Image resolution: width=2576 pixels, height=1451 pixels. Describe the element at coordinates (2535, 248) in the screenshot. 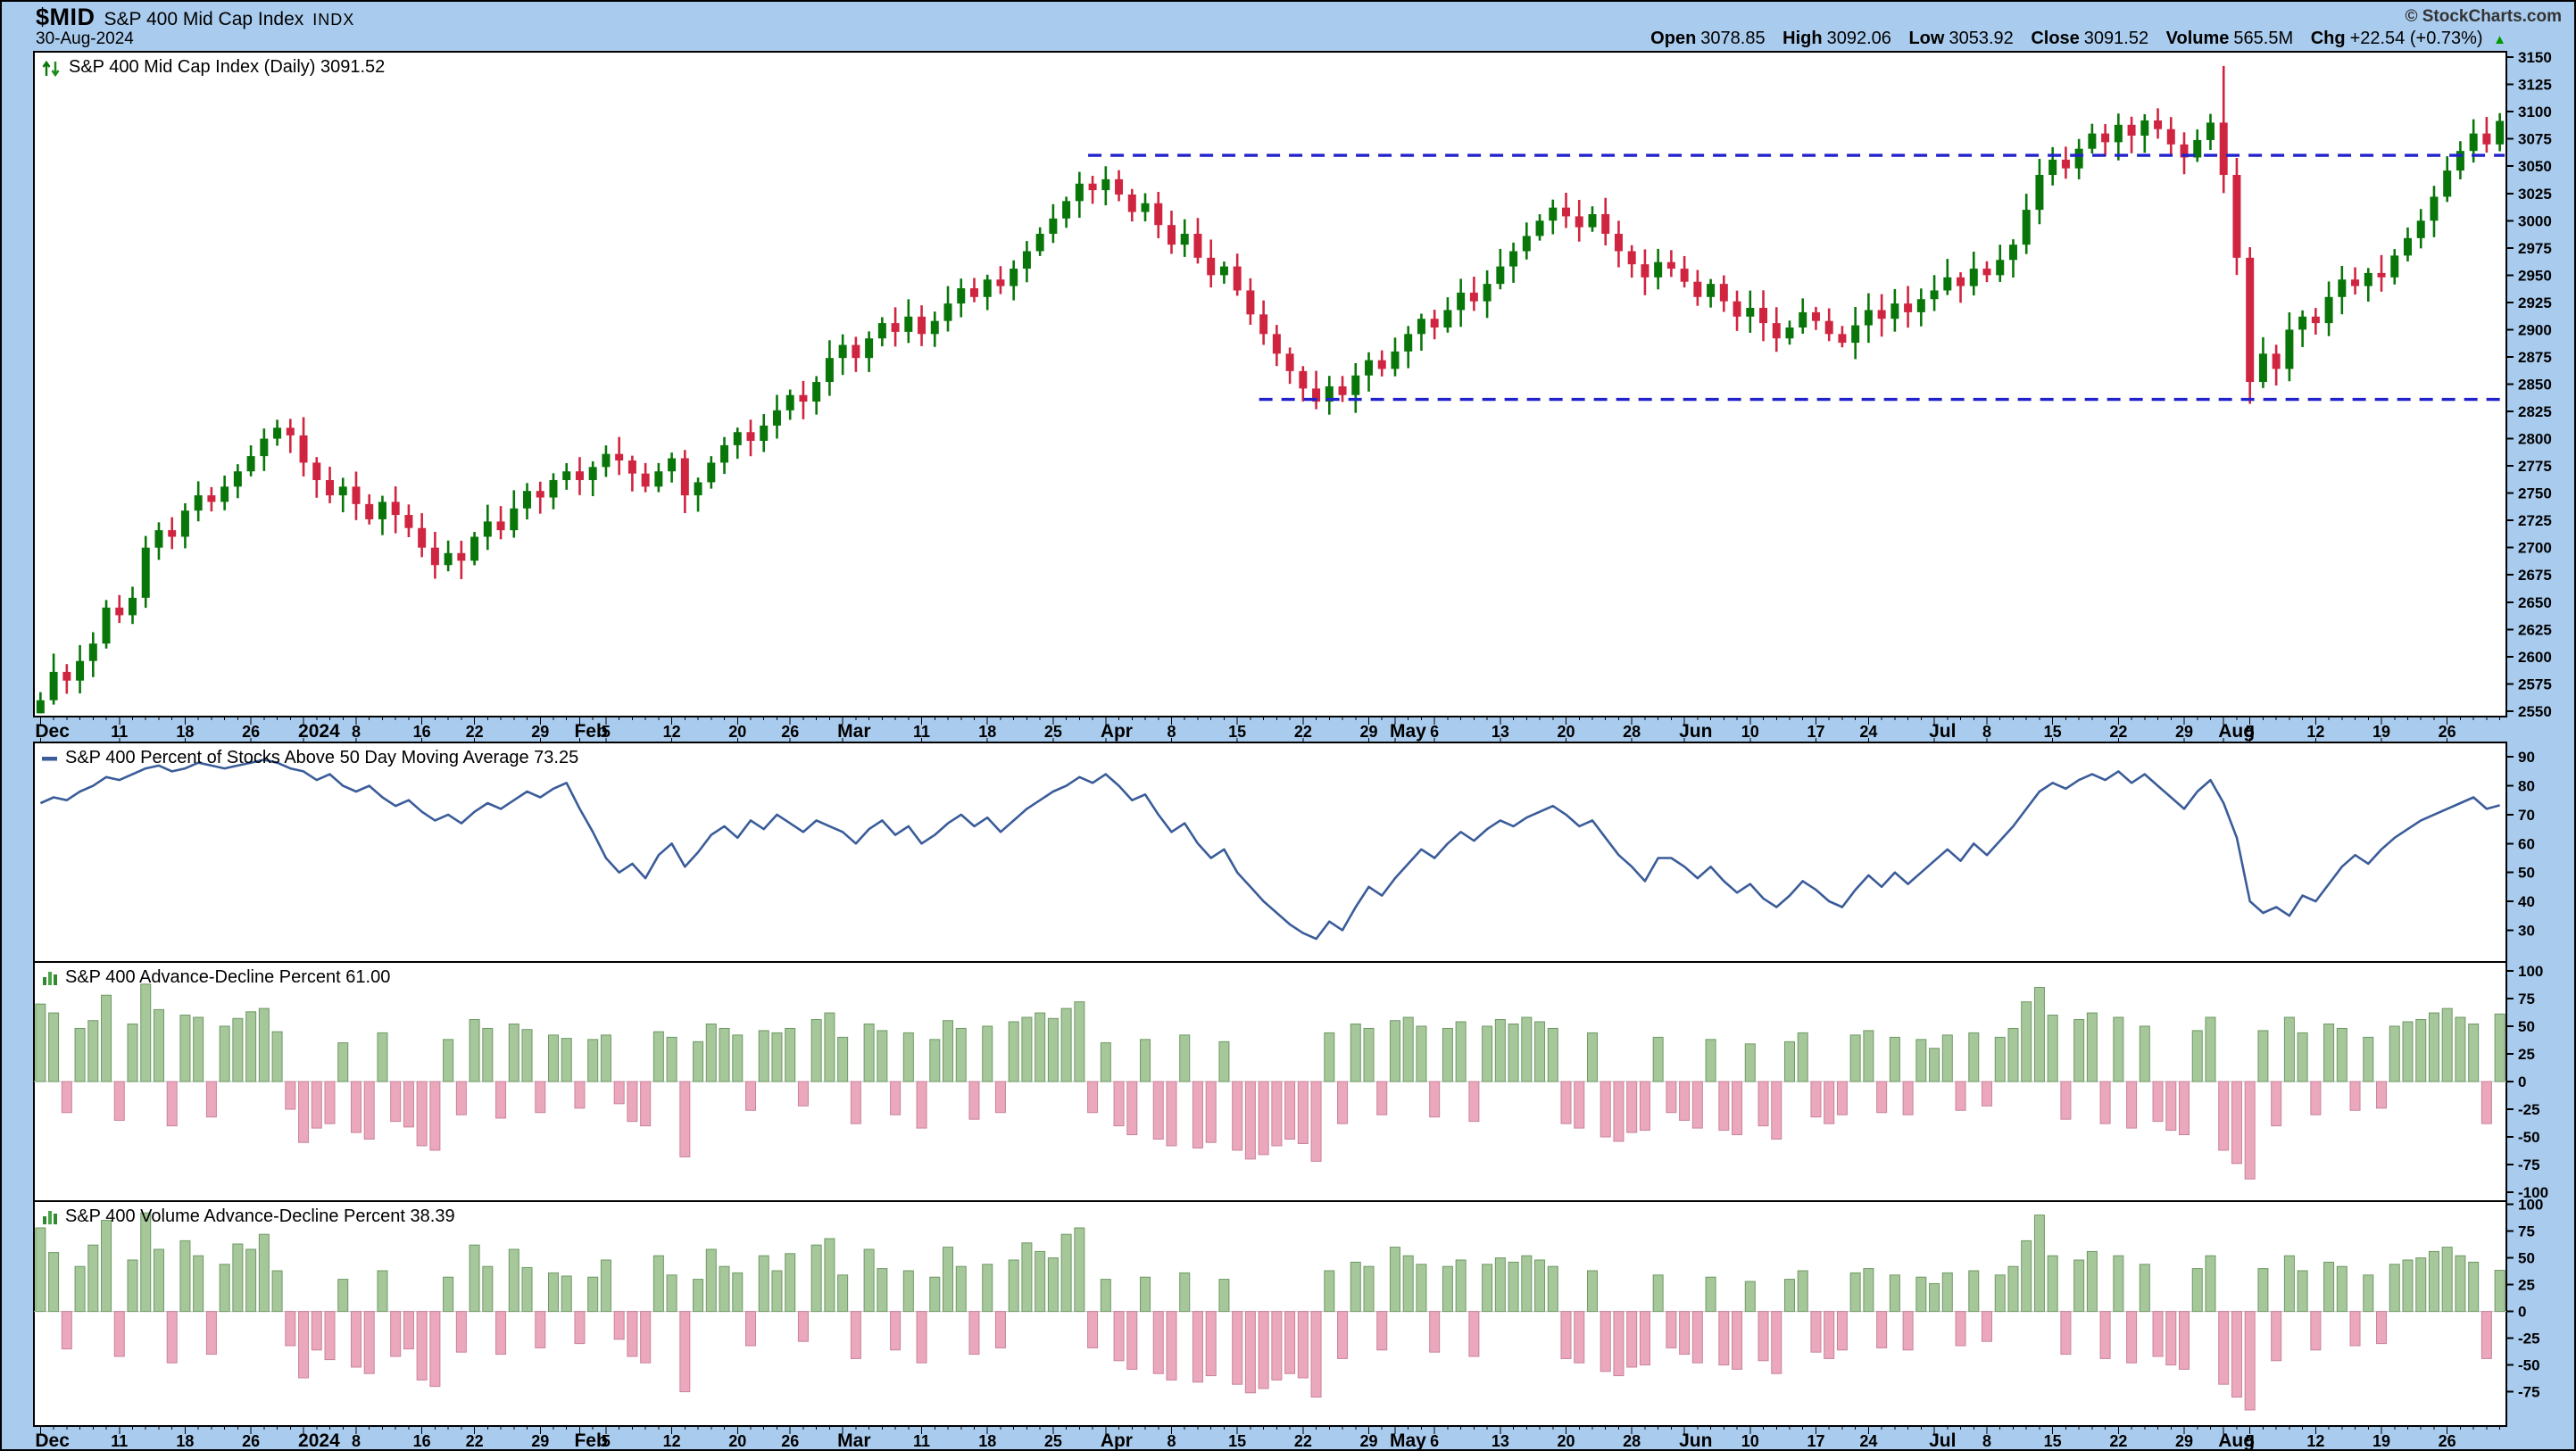

I see `y-axis-label: 2975` at that location.